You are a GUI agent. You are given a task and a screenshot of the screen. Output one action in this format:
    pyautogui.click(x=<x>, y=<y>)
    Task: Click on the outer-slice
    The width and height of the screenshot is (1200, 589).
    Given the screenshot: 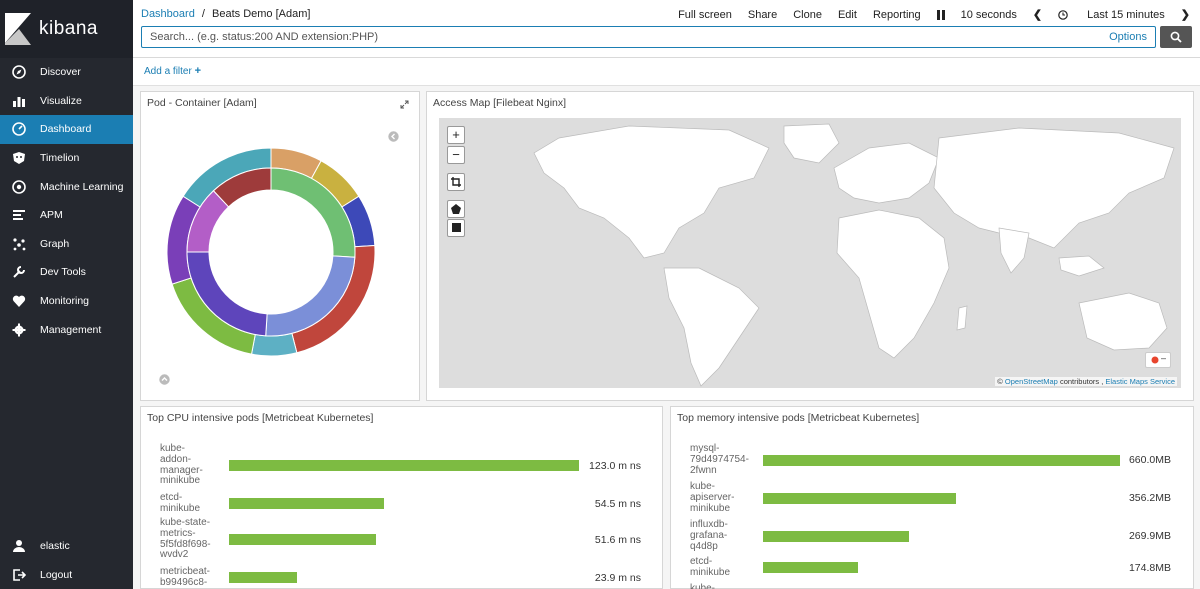 What is the action you would take?
    pyautogui.click(x=274, y=344)
    